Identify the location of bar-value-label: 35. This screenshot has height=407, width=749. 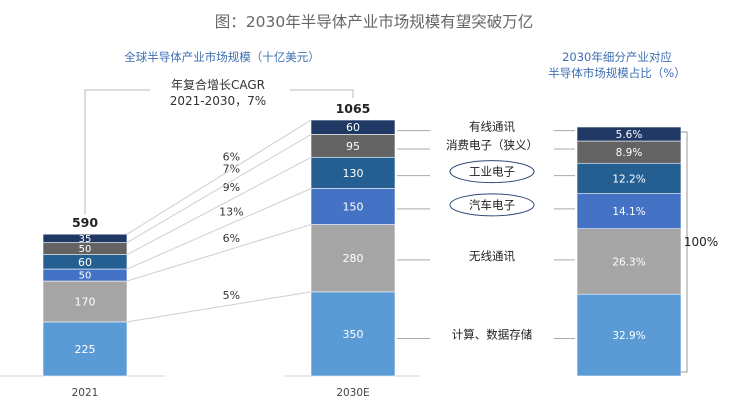
(85, 239).